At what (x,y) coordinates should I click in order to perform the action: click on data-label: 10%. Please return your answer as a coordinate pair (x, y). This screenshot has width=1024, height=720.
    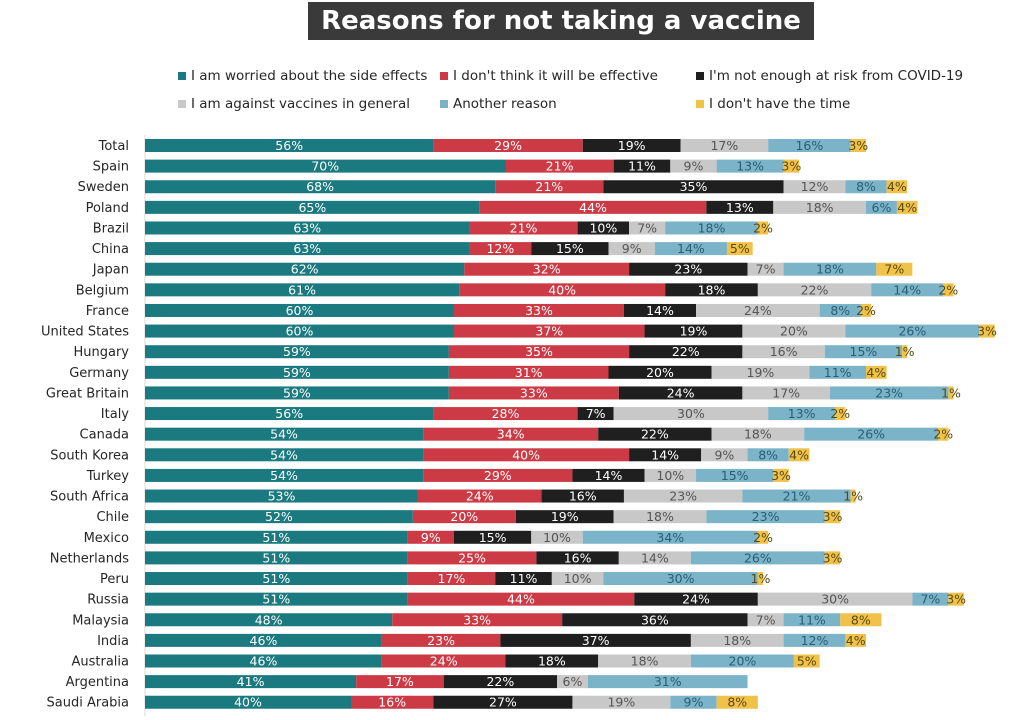
    Looking at the image, I should click on (670, 475).